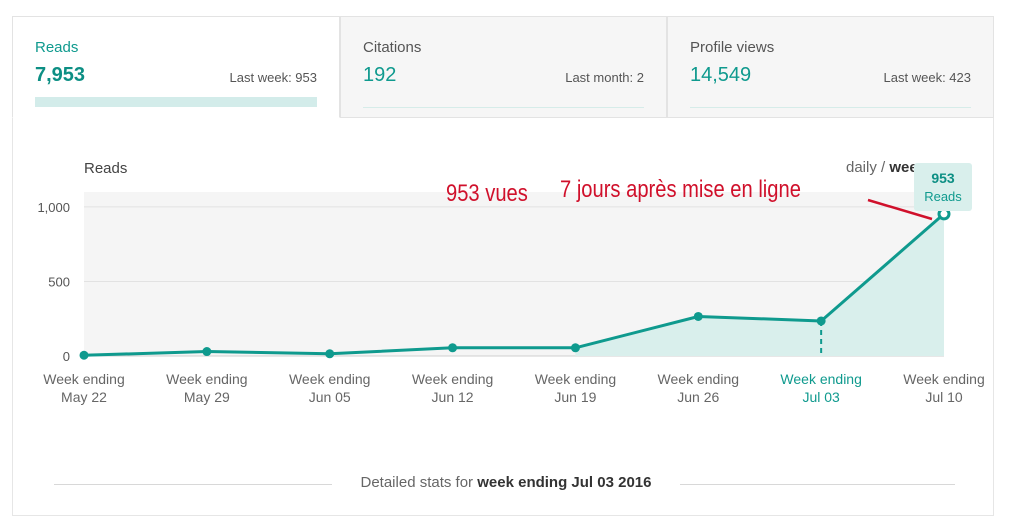  What do you see at coordinates (206, 388) in the screenshot?
I see `x-tick-label-1: Week ending May 29` at bounding box center [206, 388].